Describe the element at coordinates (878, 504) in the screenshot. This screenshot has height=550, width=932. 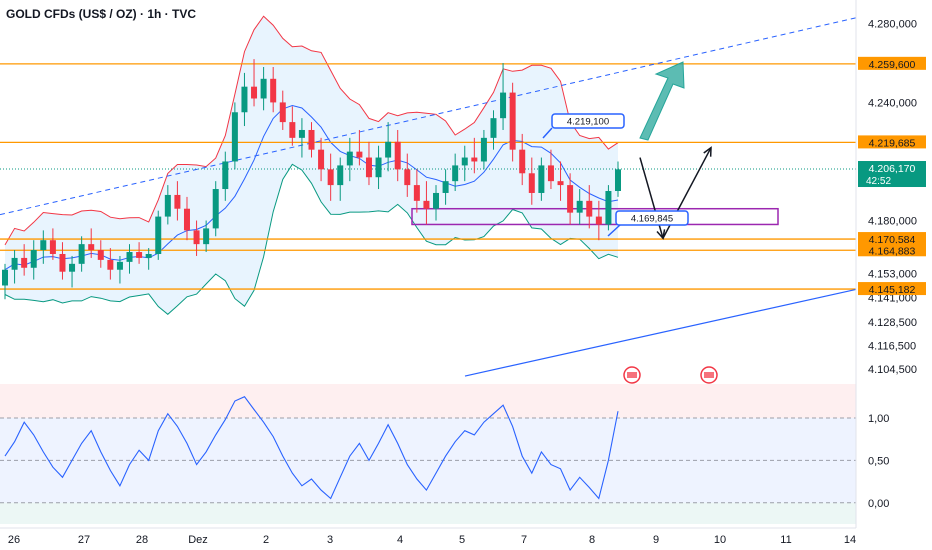
I see `oscillator-tick-label: 0,00` at that location.